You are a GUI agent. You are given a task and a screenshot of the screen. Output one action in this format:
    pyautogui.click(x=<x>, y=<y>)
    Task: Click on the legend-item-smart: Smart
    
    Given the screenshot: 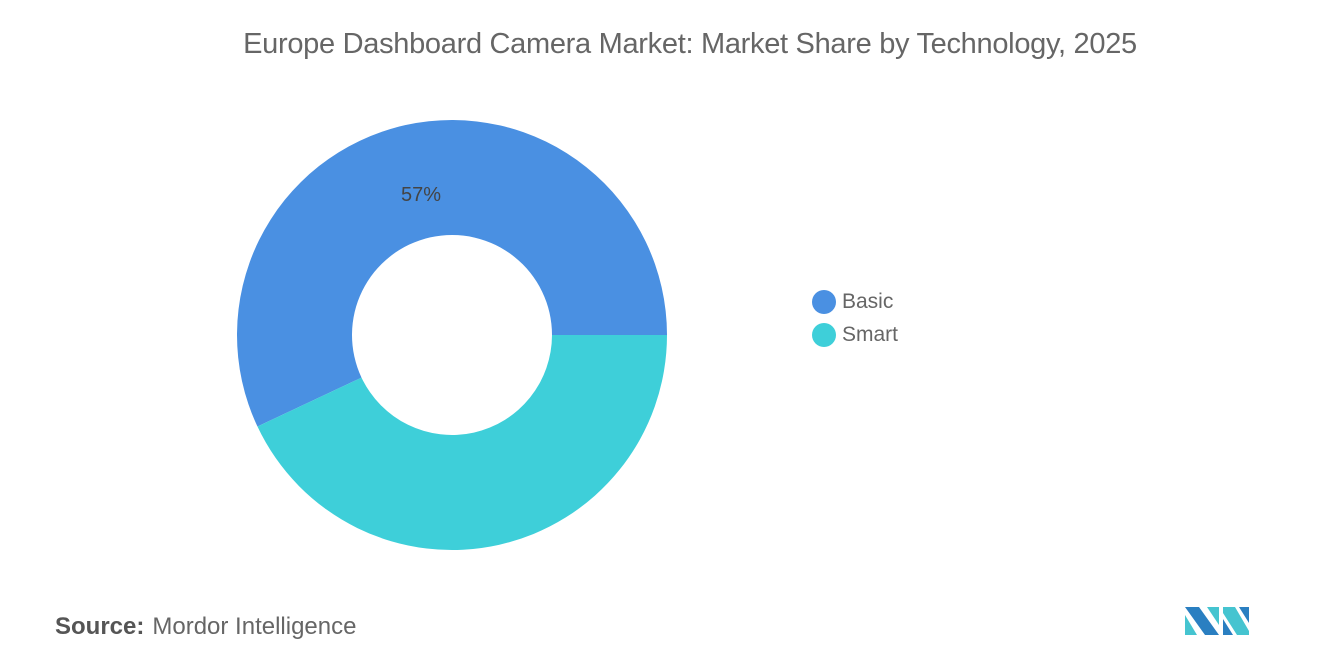 What is the action you would take?
    pyautogui.click(x=855, y=334)
    